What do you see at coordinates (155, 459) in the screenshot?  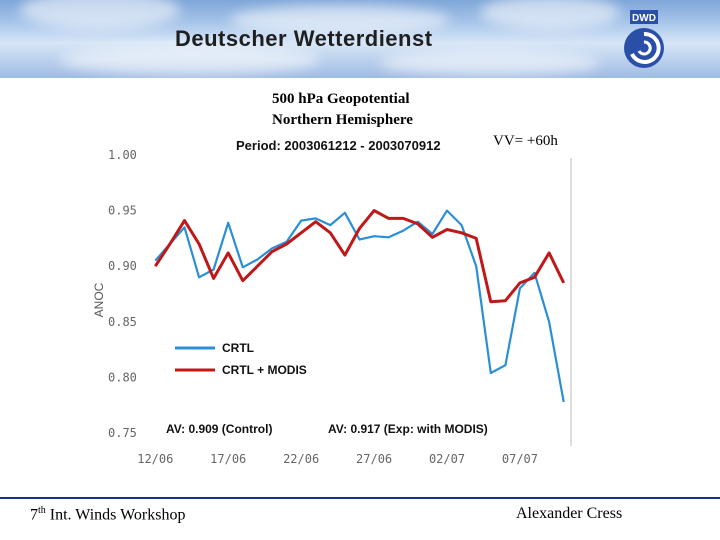 I see `x-tick-label: 12/06` at bounding box center [155, 459].